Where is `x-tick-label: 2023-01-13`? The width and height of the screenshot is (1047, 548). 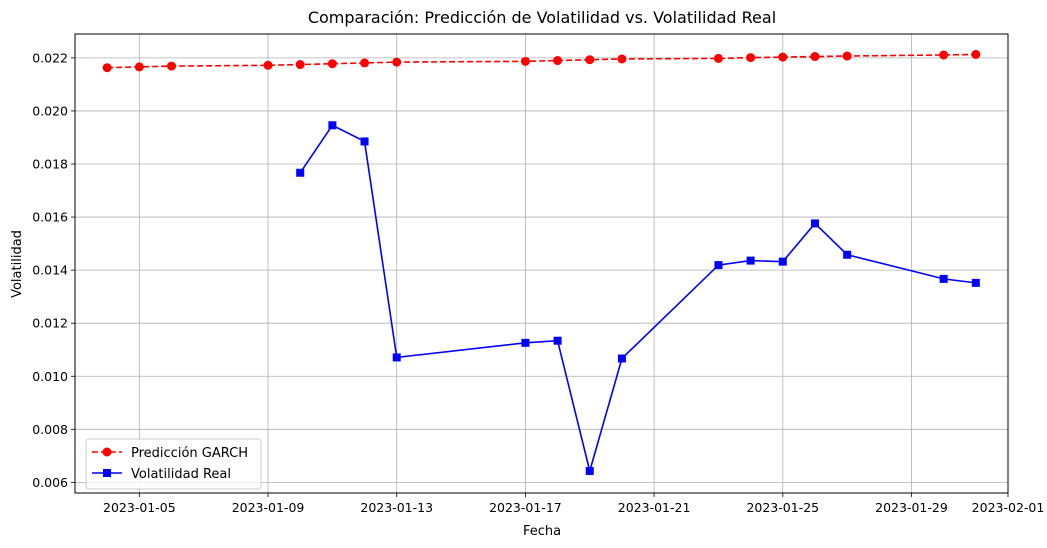
x-tick-label: 2023-01-13 is located at coordinates (396, 507).